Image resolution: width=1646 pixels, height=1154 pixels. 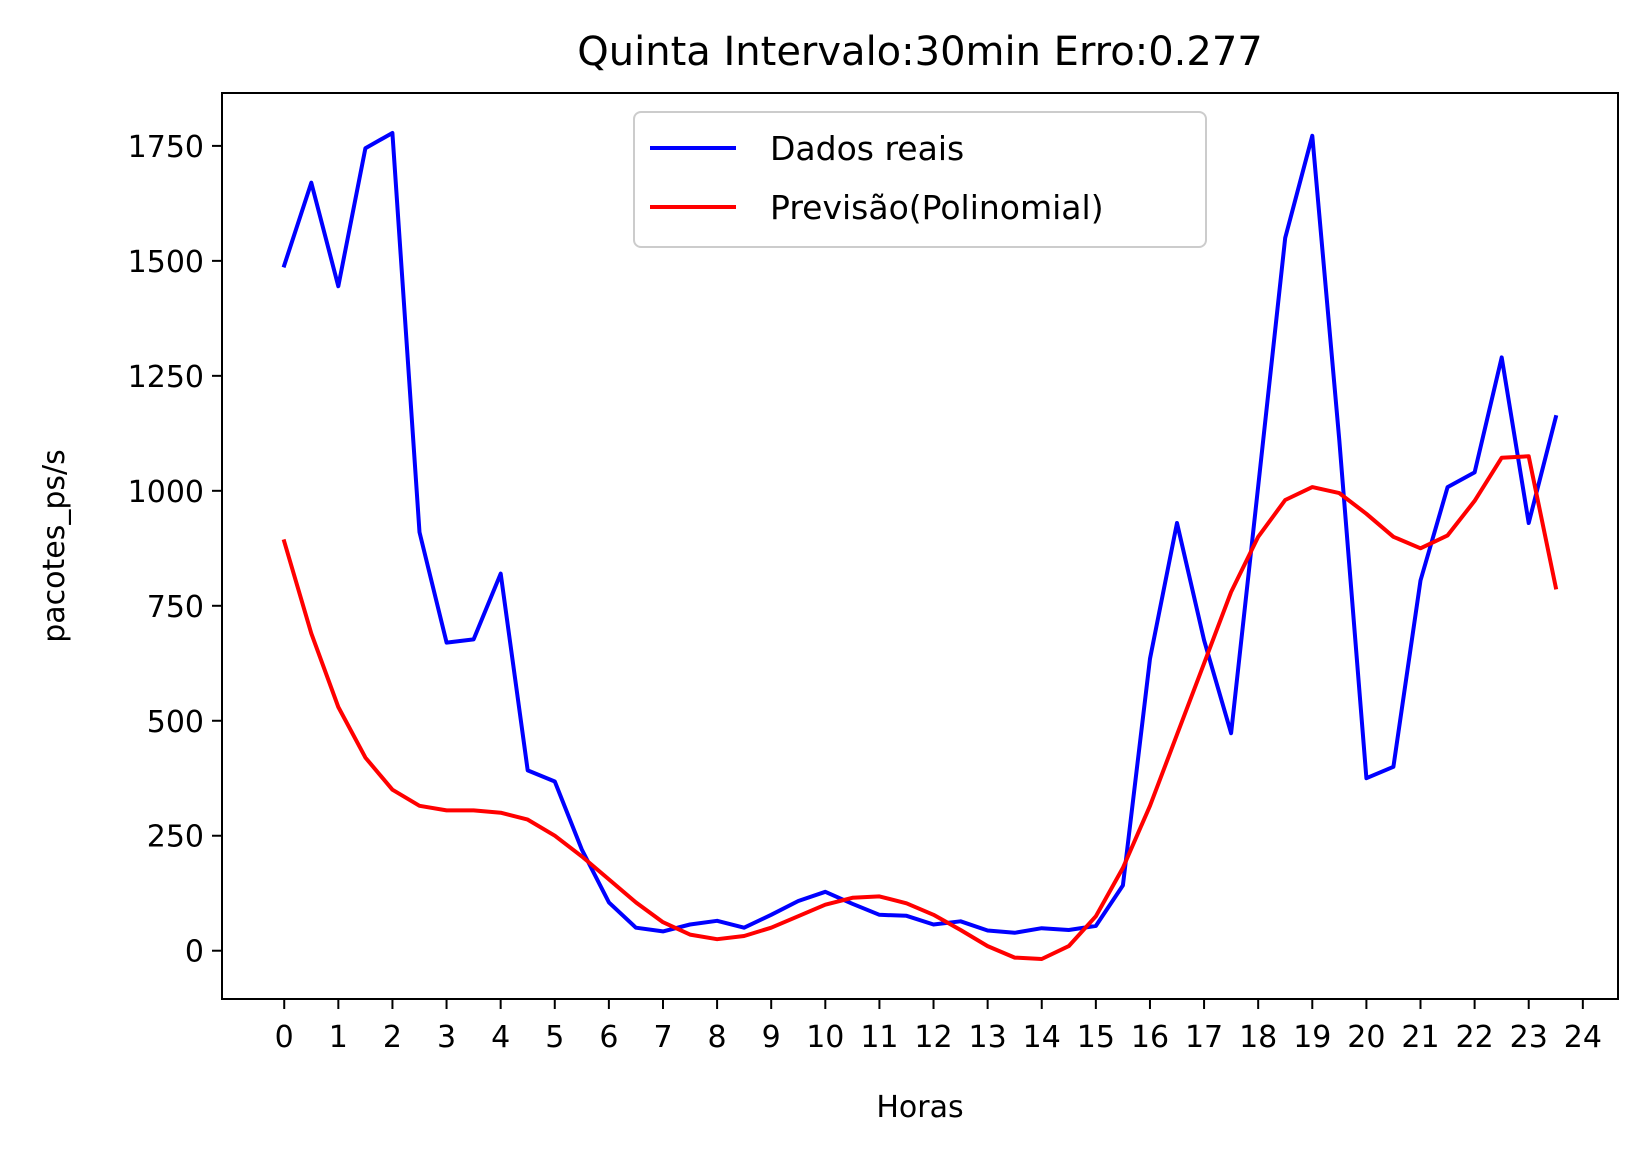 What do you see at coordinates (1150, 1037) in the screenshot?
I see `x-tick-label: 16` at bounding box center [1150, 1037].